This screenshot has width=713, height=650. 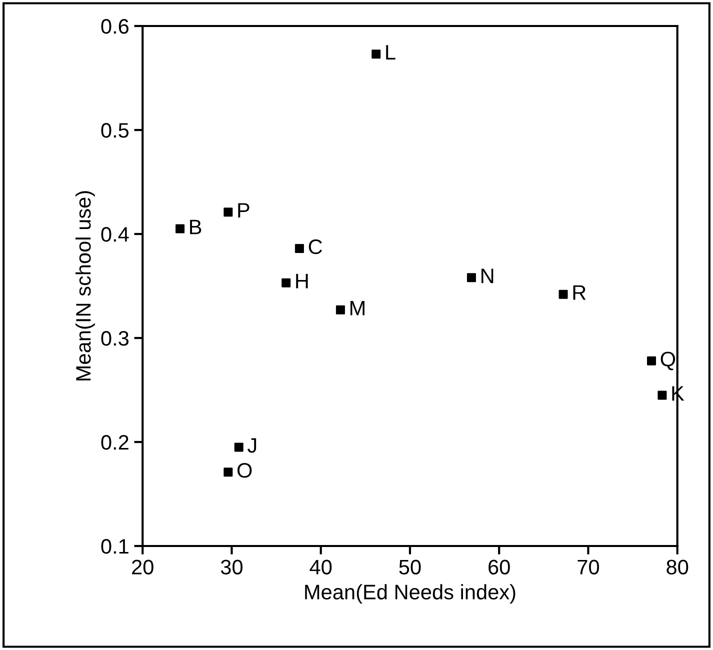 I want to click on y-tick-label: 0.5, so click(x=115, y=130).